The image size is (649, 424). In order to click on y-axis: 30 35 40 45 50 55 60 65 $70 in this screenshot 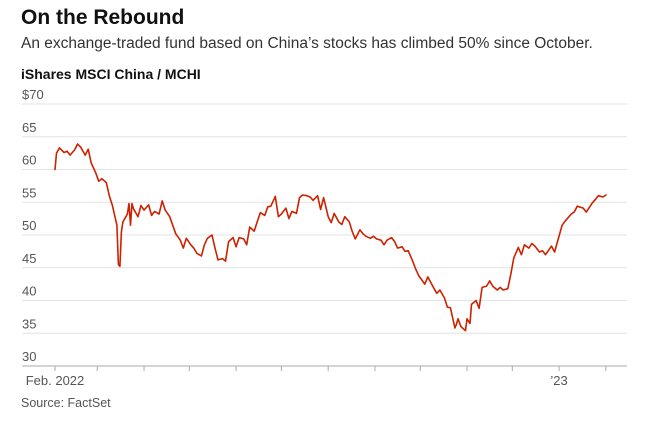, I will do `click(33, 225)`.